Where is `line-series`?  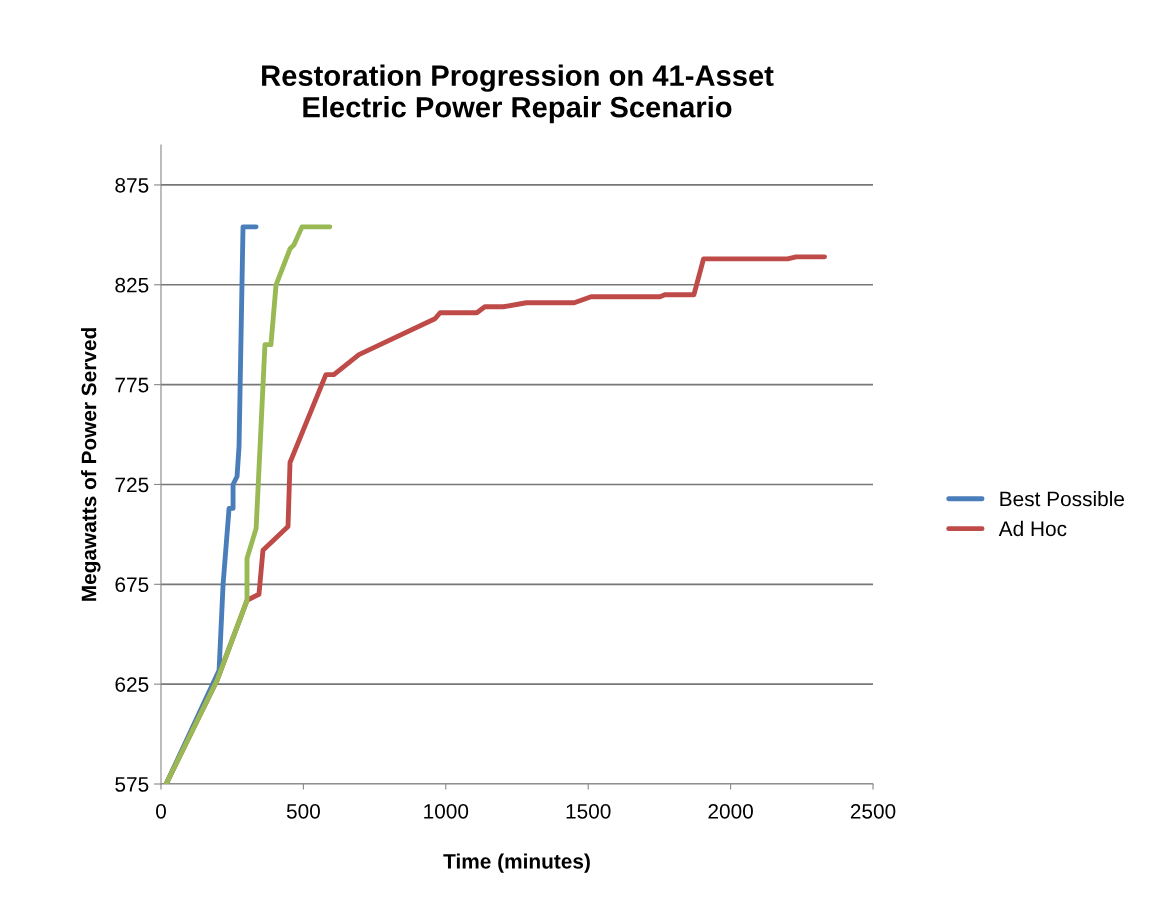 line-series is located at coordinates (248, 504).